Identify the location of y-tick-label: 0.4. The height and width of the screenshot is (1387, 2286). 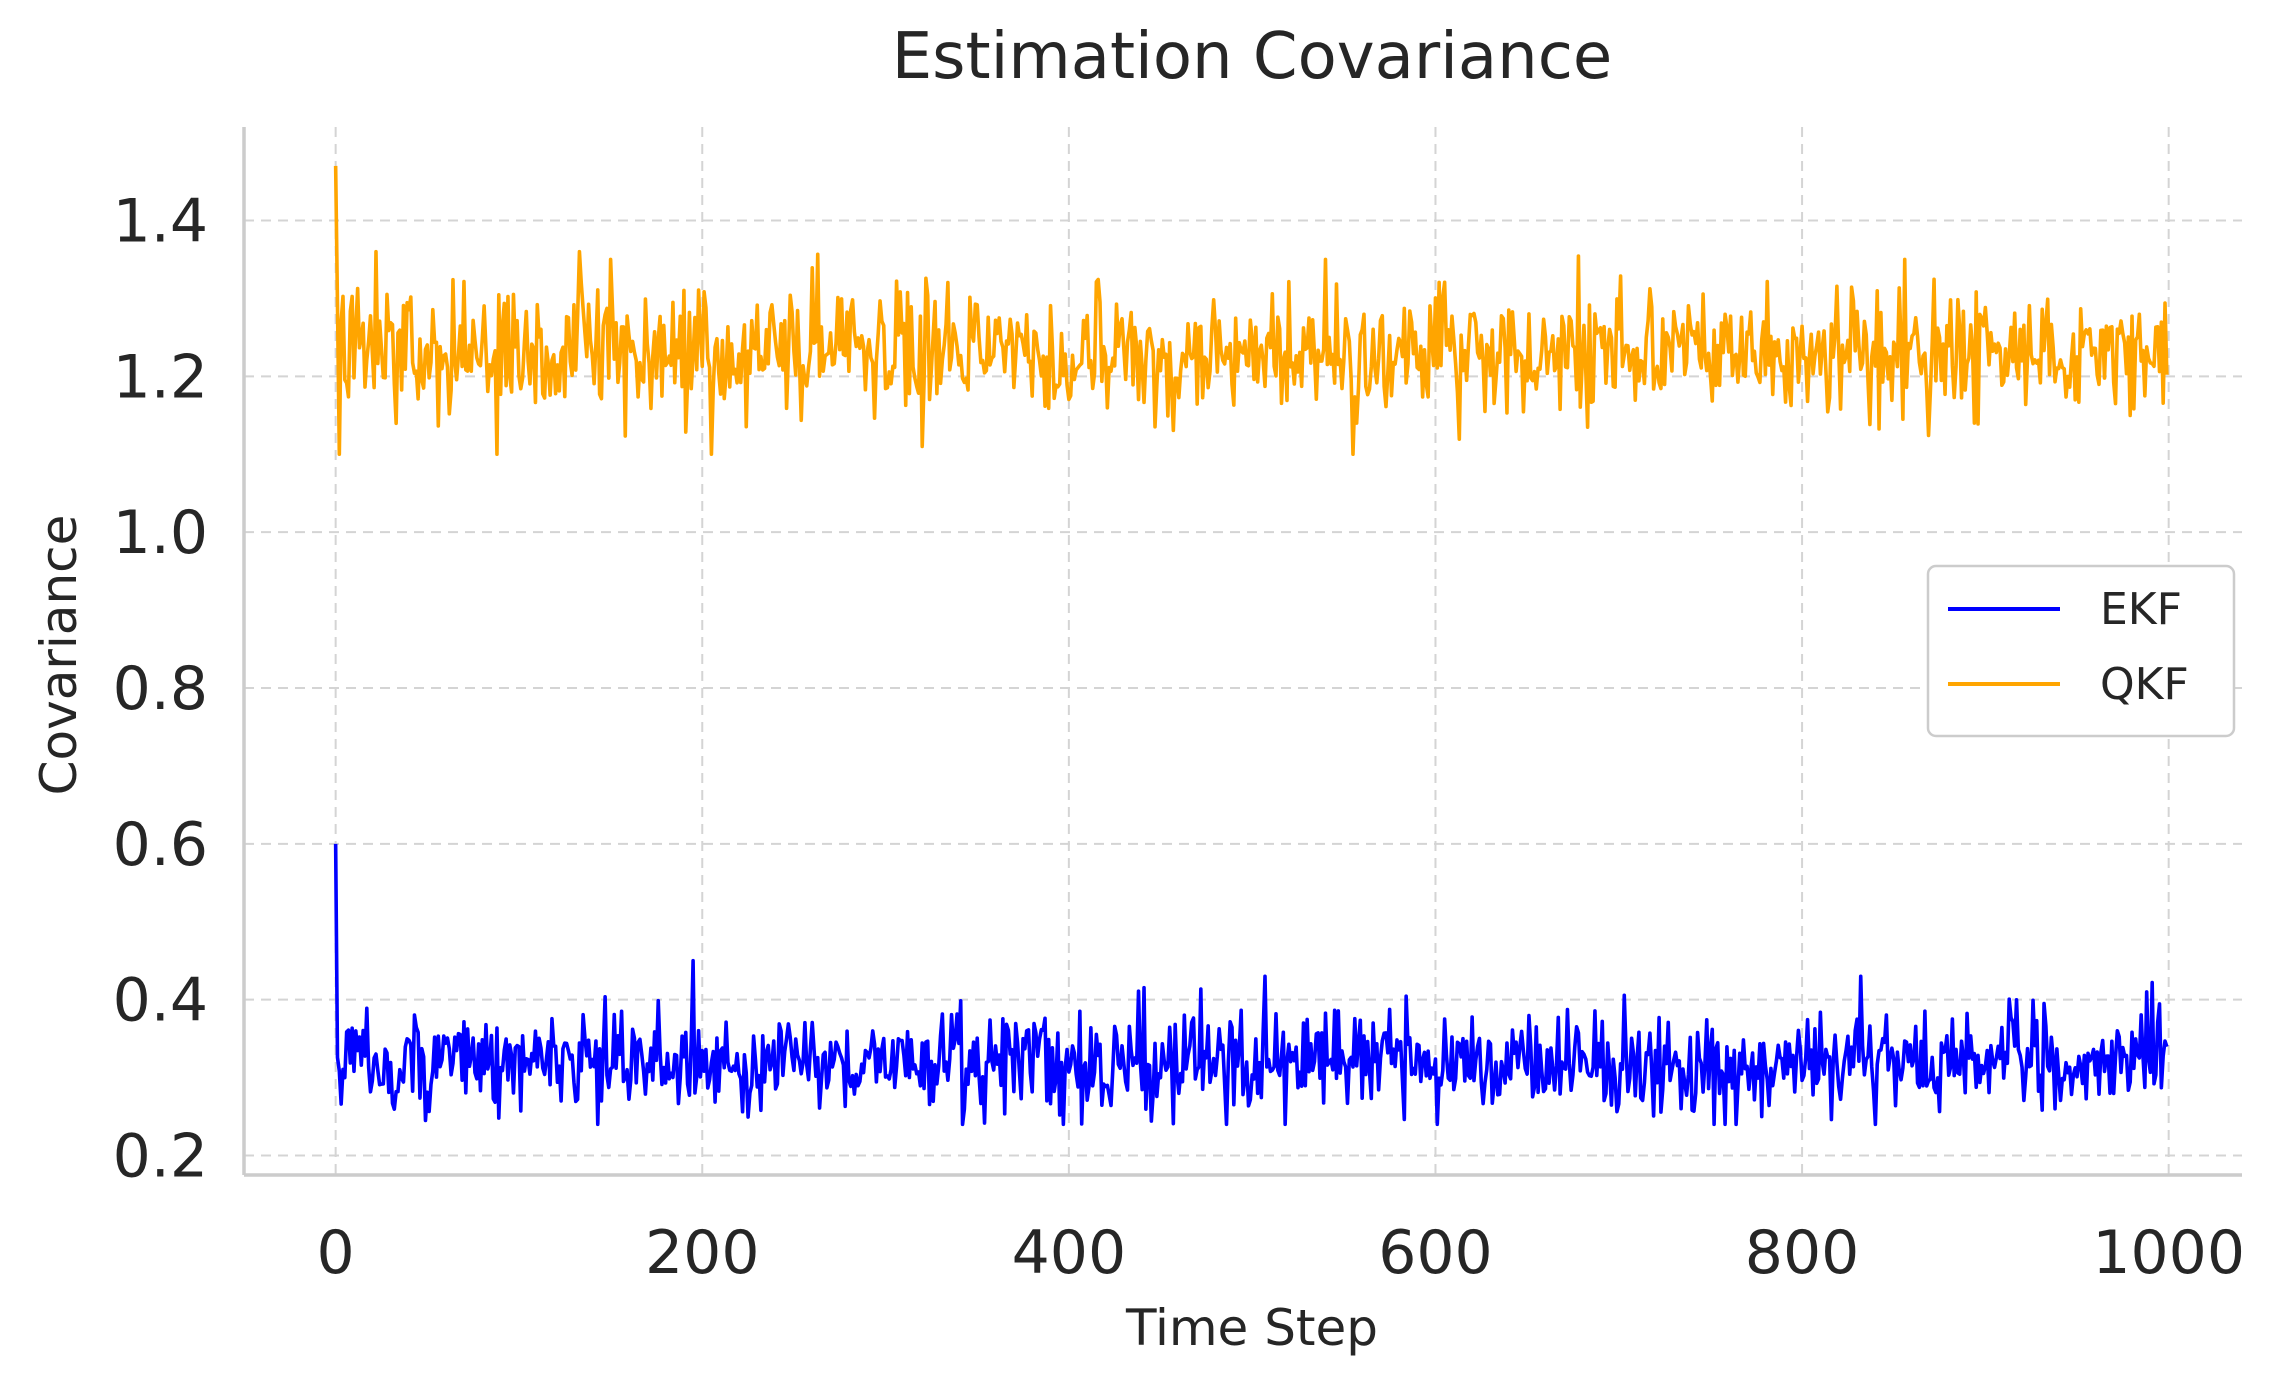
(160, 1001).